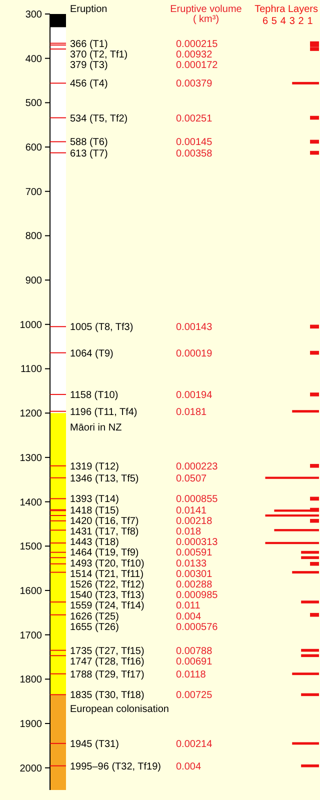  Describe the element at coordinates (197, 627) in the screenshot. I see `annotation: 0.000576` at that location.